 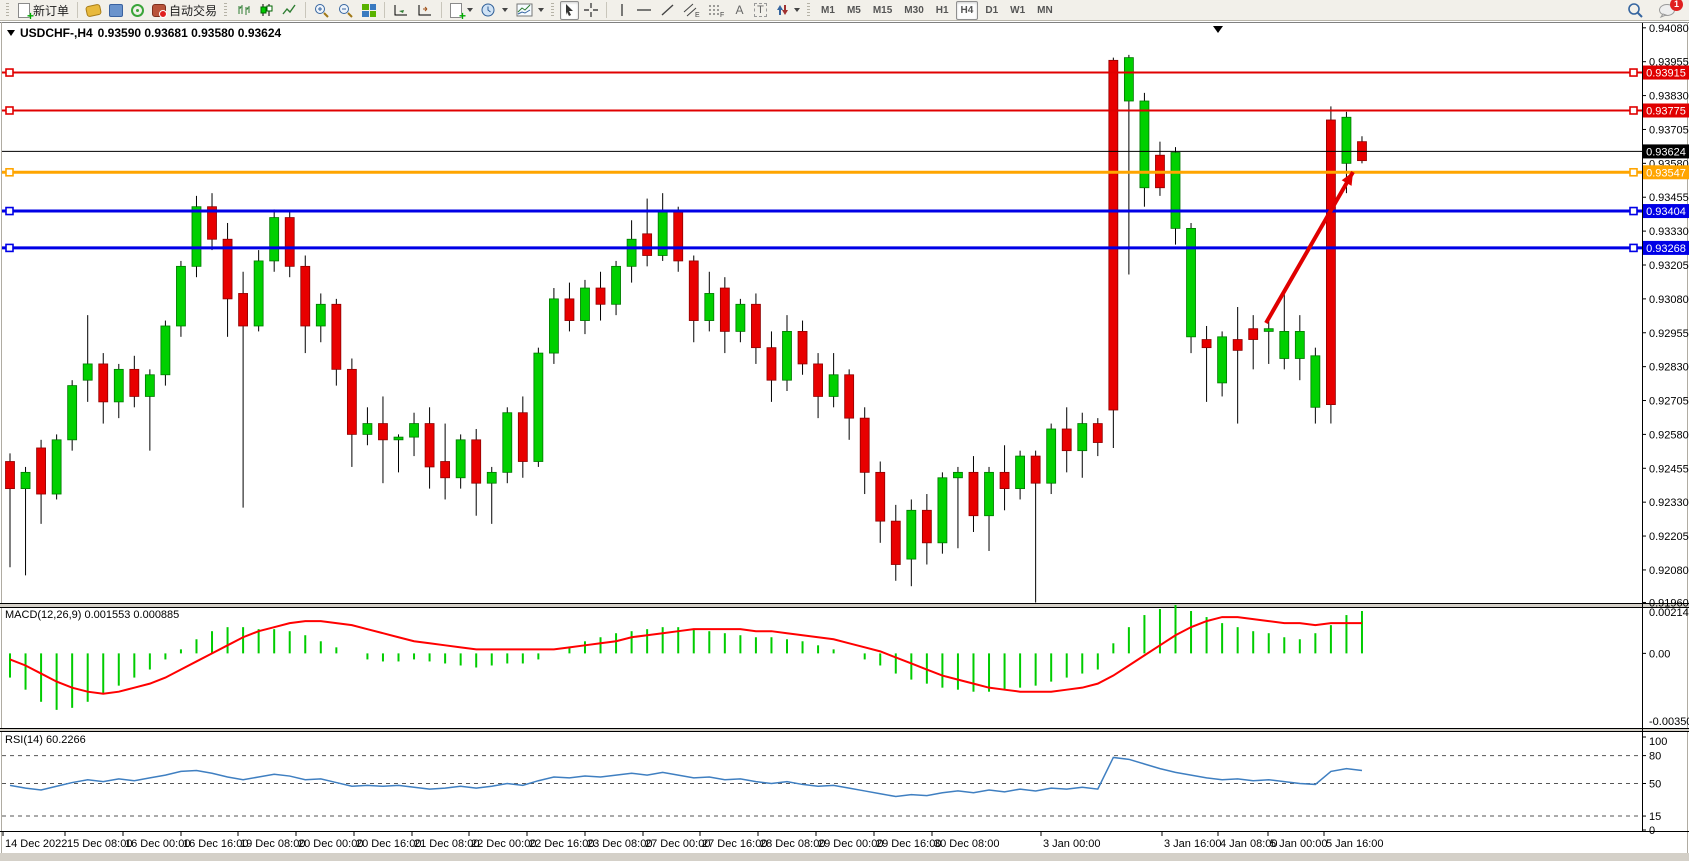 I want to click on arrow-object, so click(x=1309, y=247).